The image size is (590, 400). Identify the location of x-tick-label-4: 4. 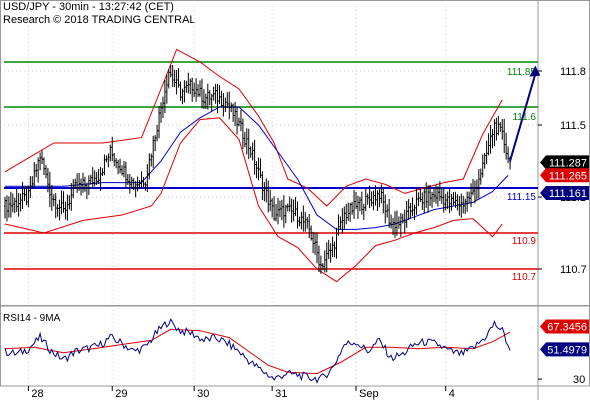
(452, 394).